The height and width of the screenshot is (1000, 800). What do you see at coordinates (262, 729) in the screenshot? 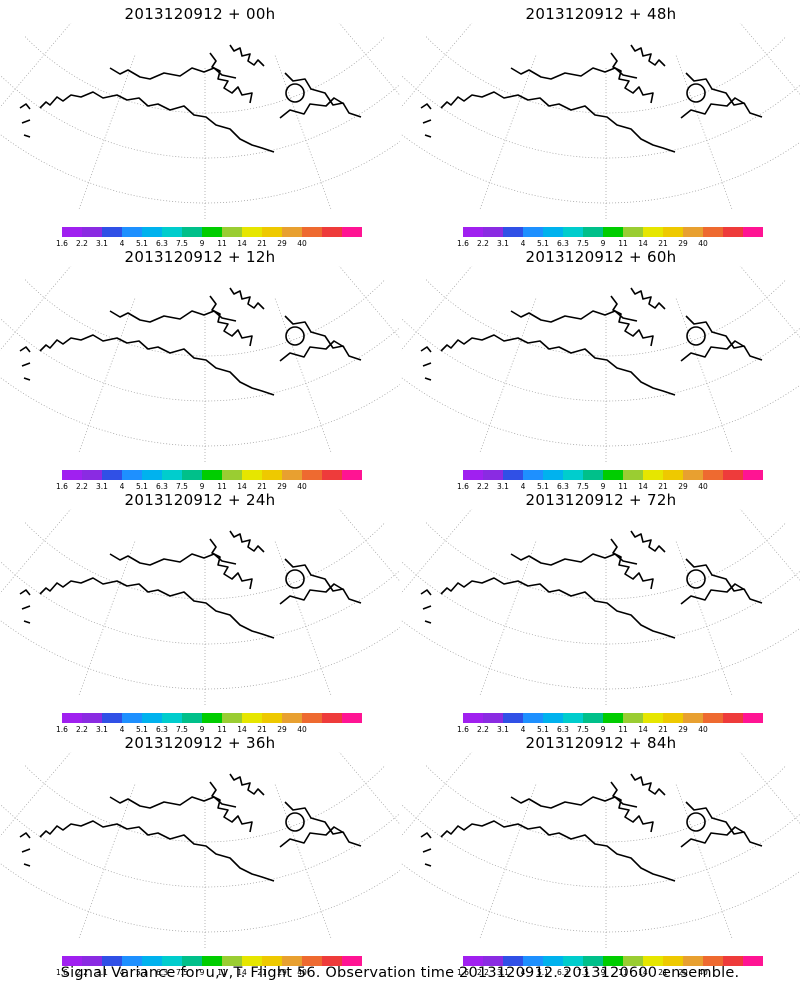
I see `colorbar-tick-label: 21` at bounding box center [262, 729].